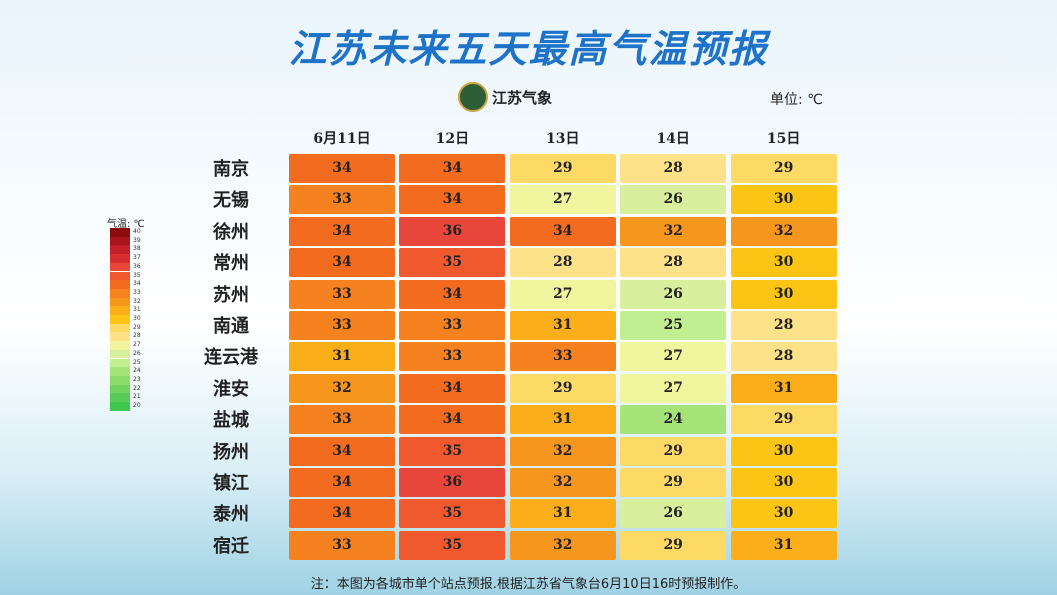  I want to click on legend-label: 38, so click(137, 249).